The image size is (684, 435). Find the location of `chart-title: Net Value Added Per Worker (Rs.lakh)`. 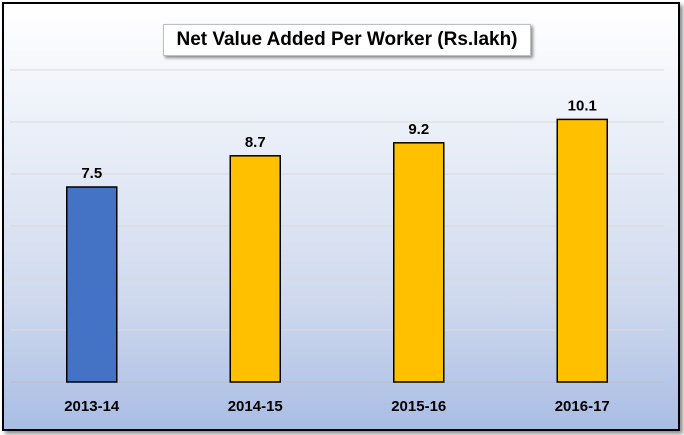

chart-title: Net Value Added Per Worker (Rs.lakh) is located at coordinates (347, 39).